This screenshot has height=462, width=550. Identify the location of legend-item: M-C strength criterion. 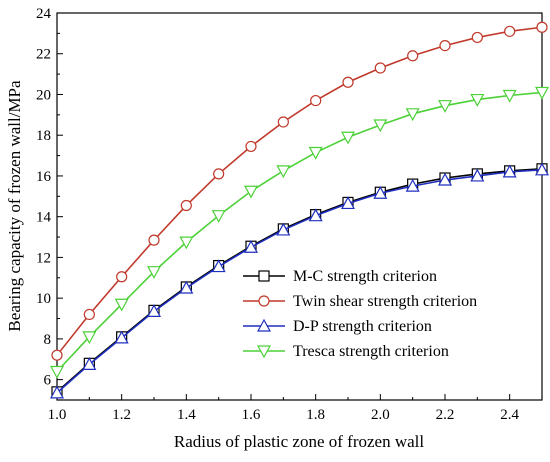
(340, 276).